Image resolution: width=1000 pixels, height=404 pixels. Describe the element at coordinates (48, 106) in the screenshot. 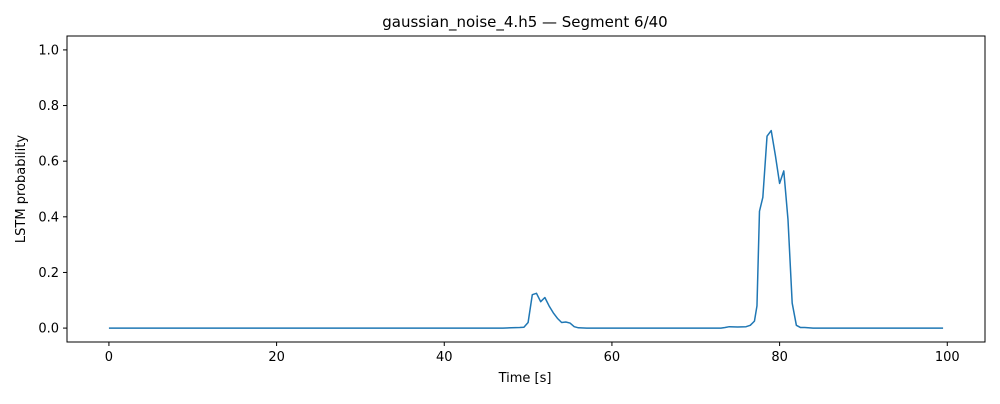

I see `y-tick-label: 0.8` at that location.